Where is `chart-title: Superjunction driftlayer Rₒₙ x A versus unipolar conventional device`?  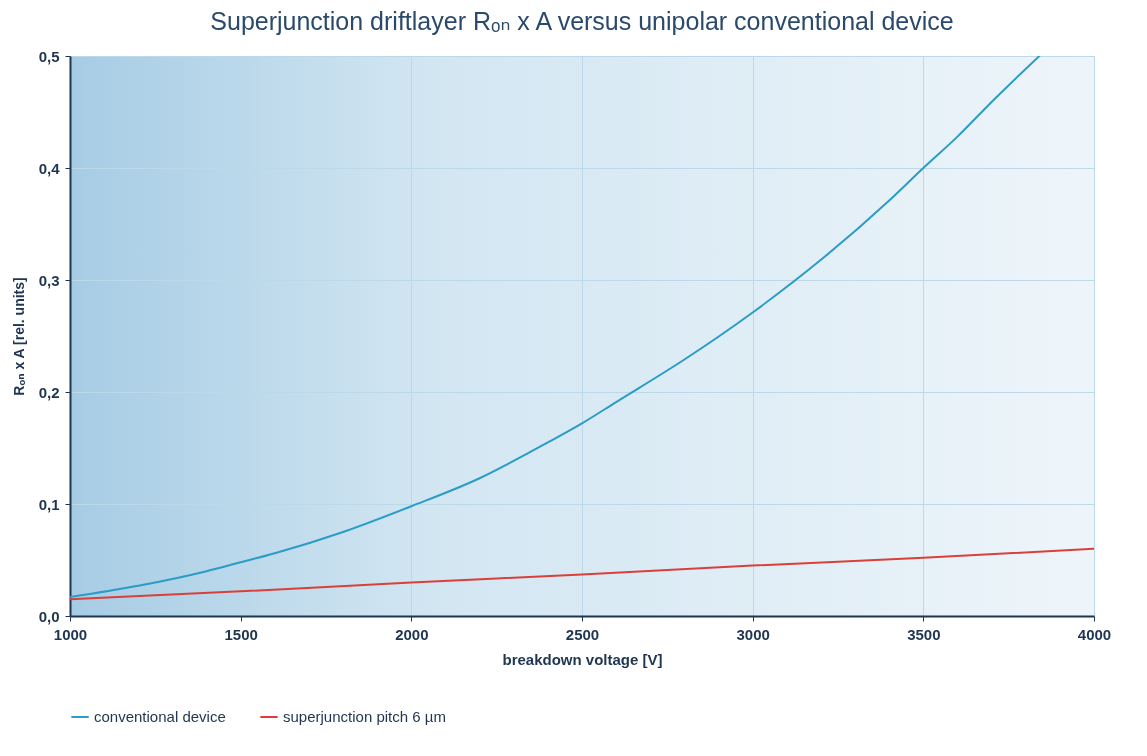 chart-title: Superjunction driftlayer Rₒₙ x A versus unipolar conventional device is located at coordinates (582, 21).